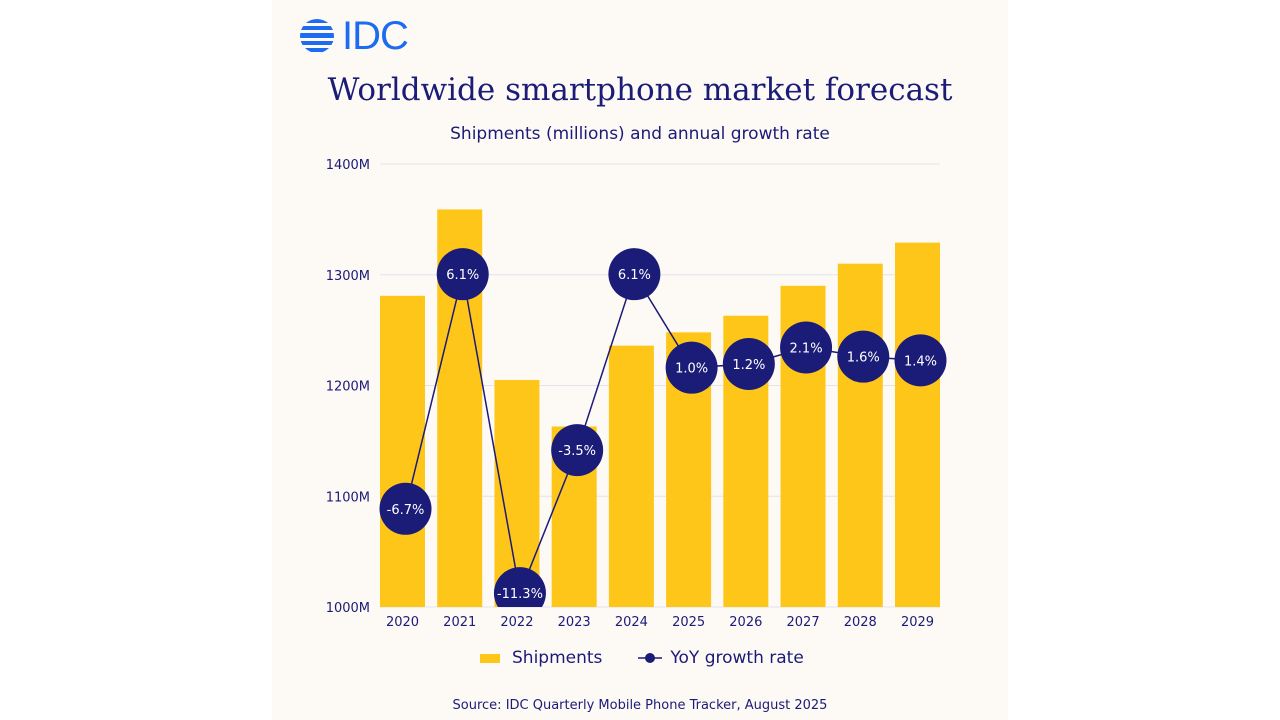  Describe the element at coordinates (650, 658) in the screenshot. I see `legend-growth-marker-icon` at that location.